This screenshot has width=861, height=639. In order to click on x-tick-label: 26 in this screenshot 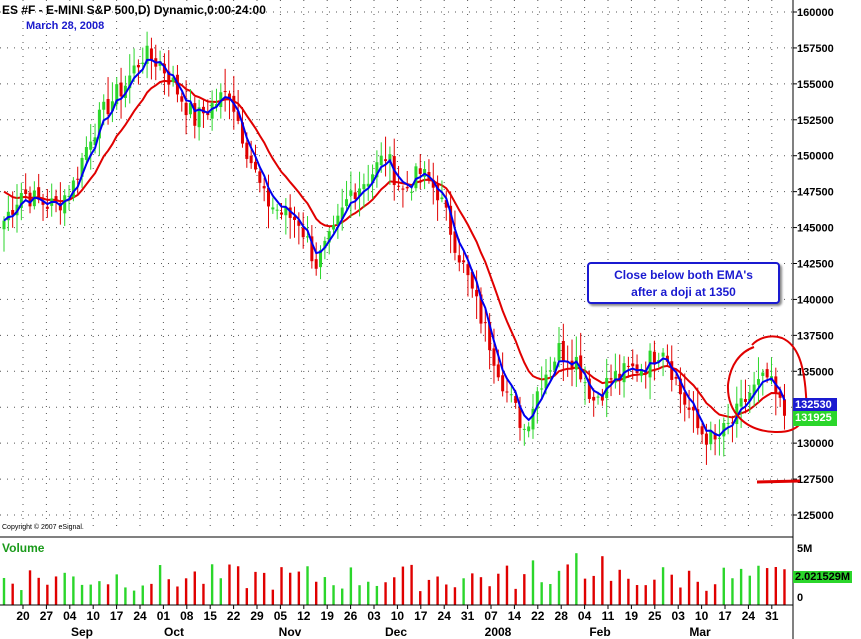, I will do `click(351, 616)`.